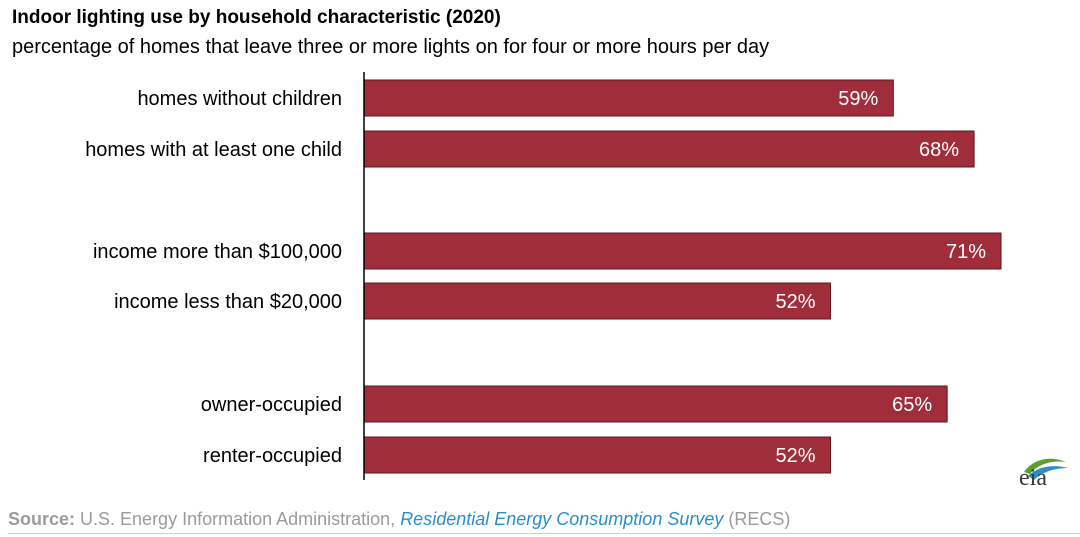  Describe the element at coordinates (562, 519) in the screenshot. I see `source-survey-link: Residential Energy Consumption Survey` at that location.